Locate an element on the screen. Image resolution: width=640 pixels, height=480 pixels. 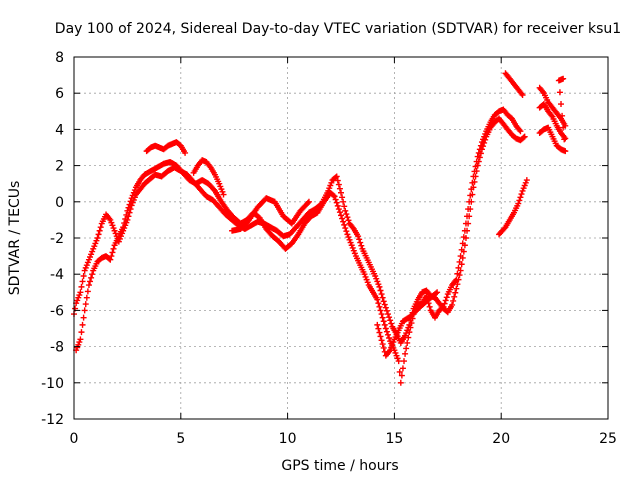
track-dropout is located at coordinates (407, 324).